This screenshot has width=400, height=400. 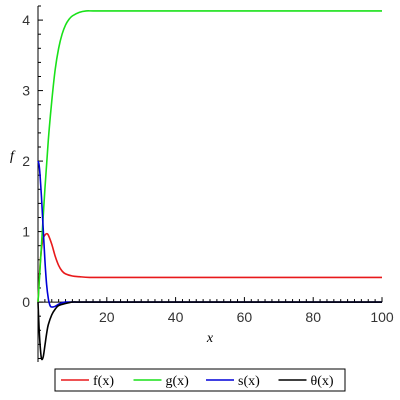 I want to click on y-ticks: 0 1 2 3 4, so click(x=32, y=182).